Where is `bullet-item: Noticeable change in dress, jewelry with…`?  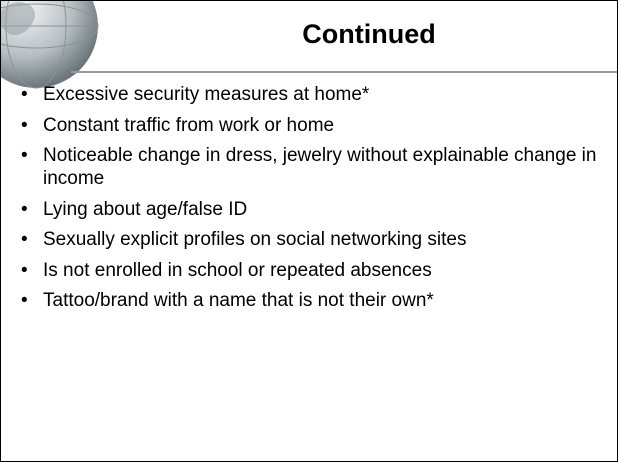 bullet-item: Noticeable change in dress, jewelry with… is located at coordinates (317, 167).